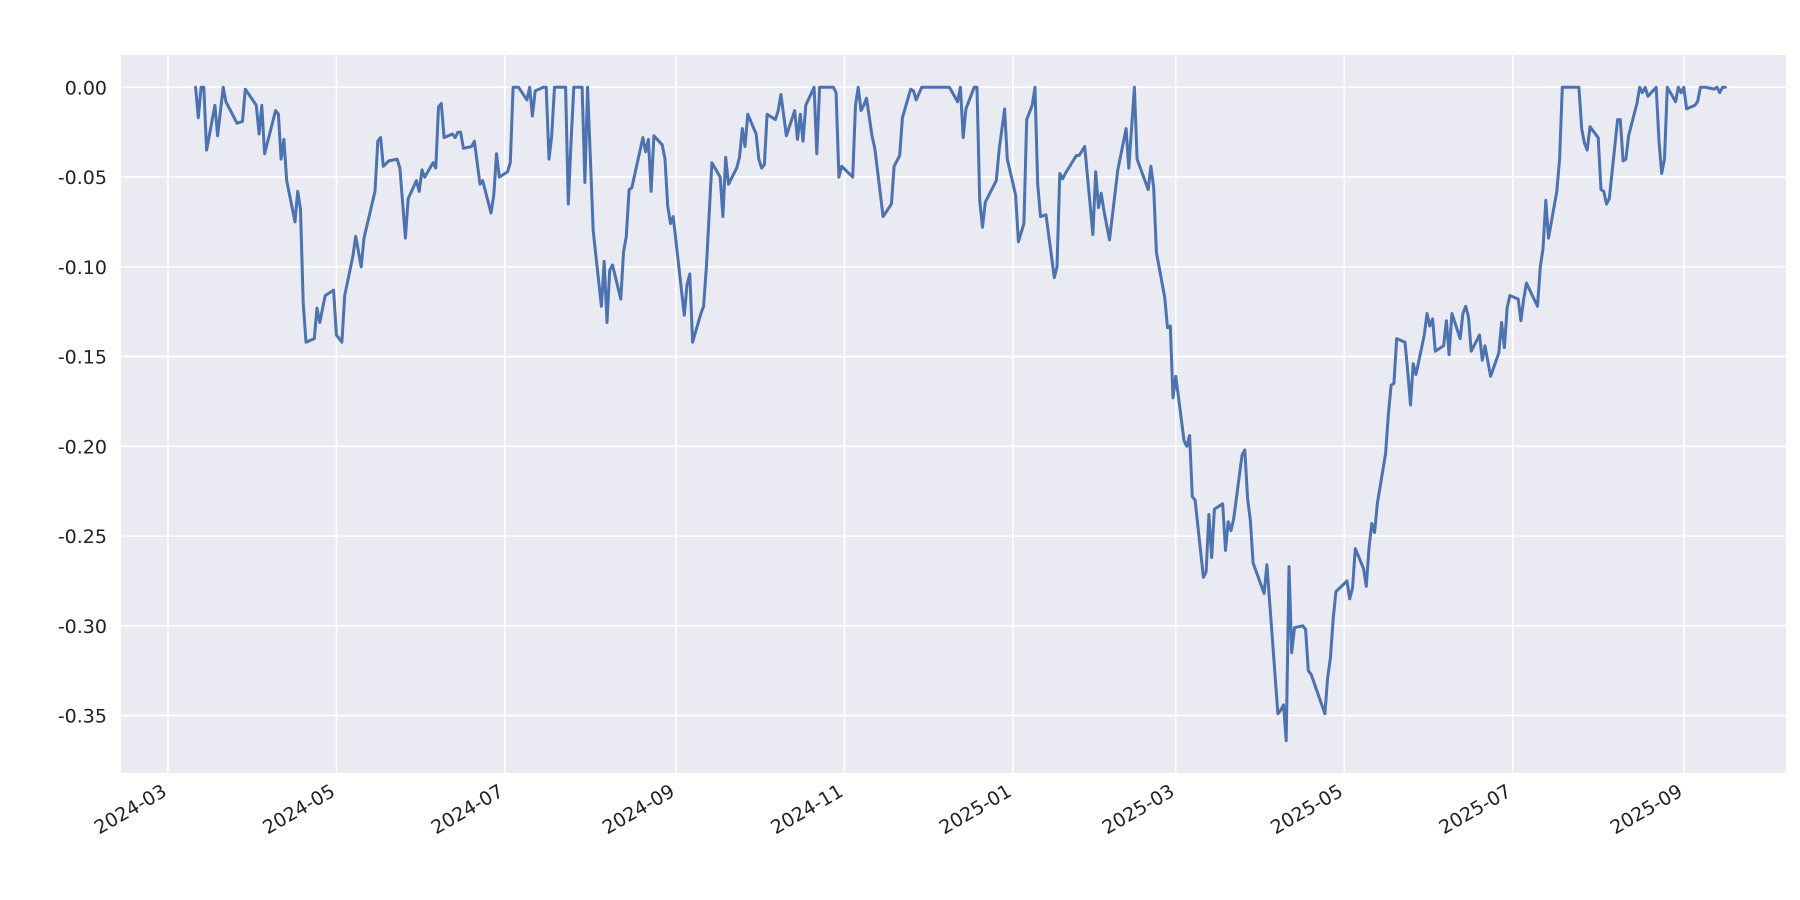  What do you see at coordinates (86, 88) in the screenshot?
I see `y-tick-label: 0.00` at bounding box center [86, 88].